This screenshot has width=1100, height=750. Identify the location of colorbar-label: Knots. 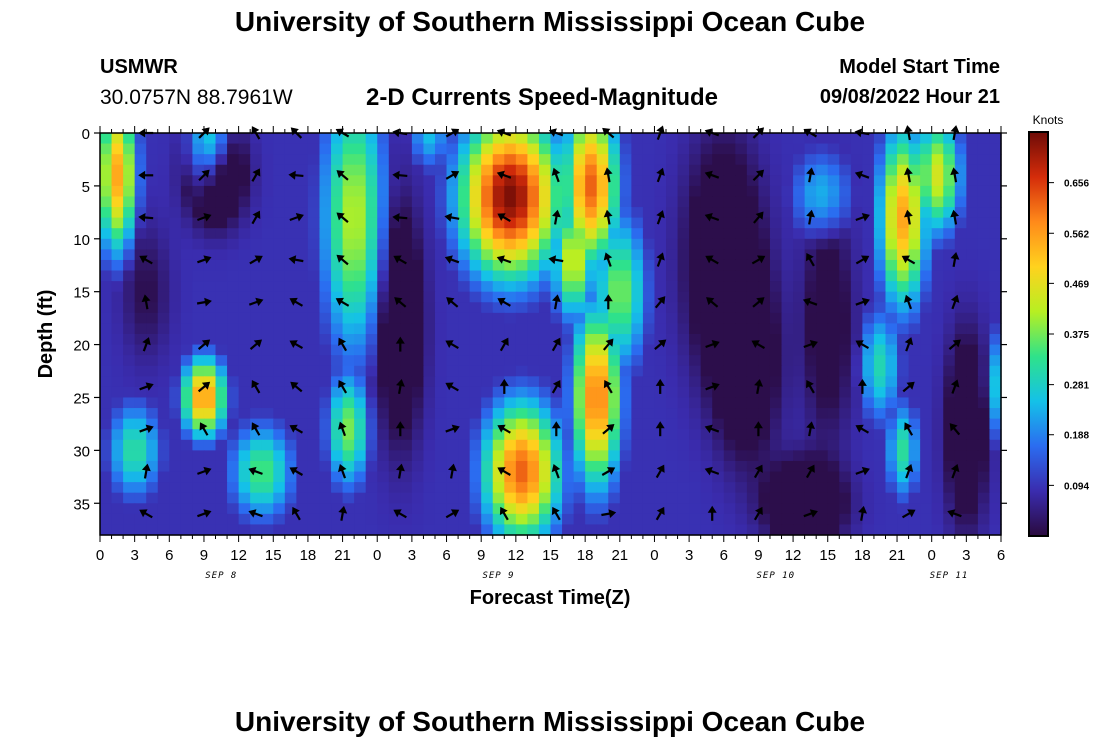
(1048, 120).